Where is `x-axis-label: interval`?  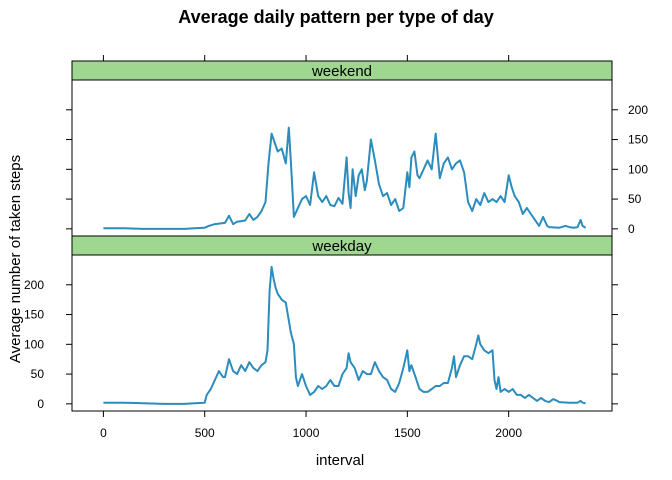 x-axis-label: interval is located at coordinates (340, 460).